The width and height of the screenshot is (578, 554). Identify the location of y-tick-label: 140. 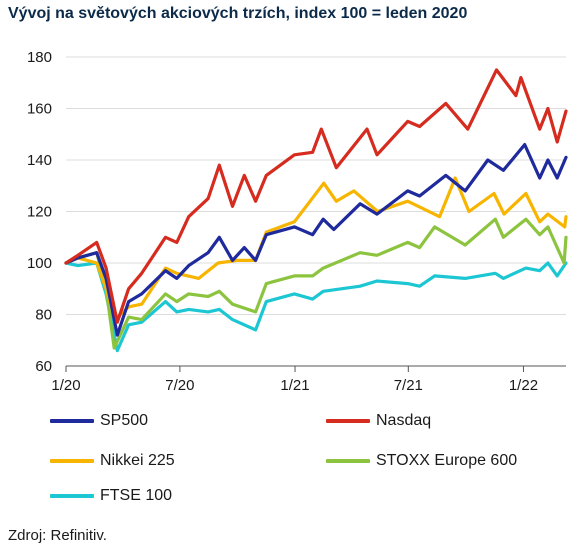
(39, 160).